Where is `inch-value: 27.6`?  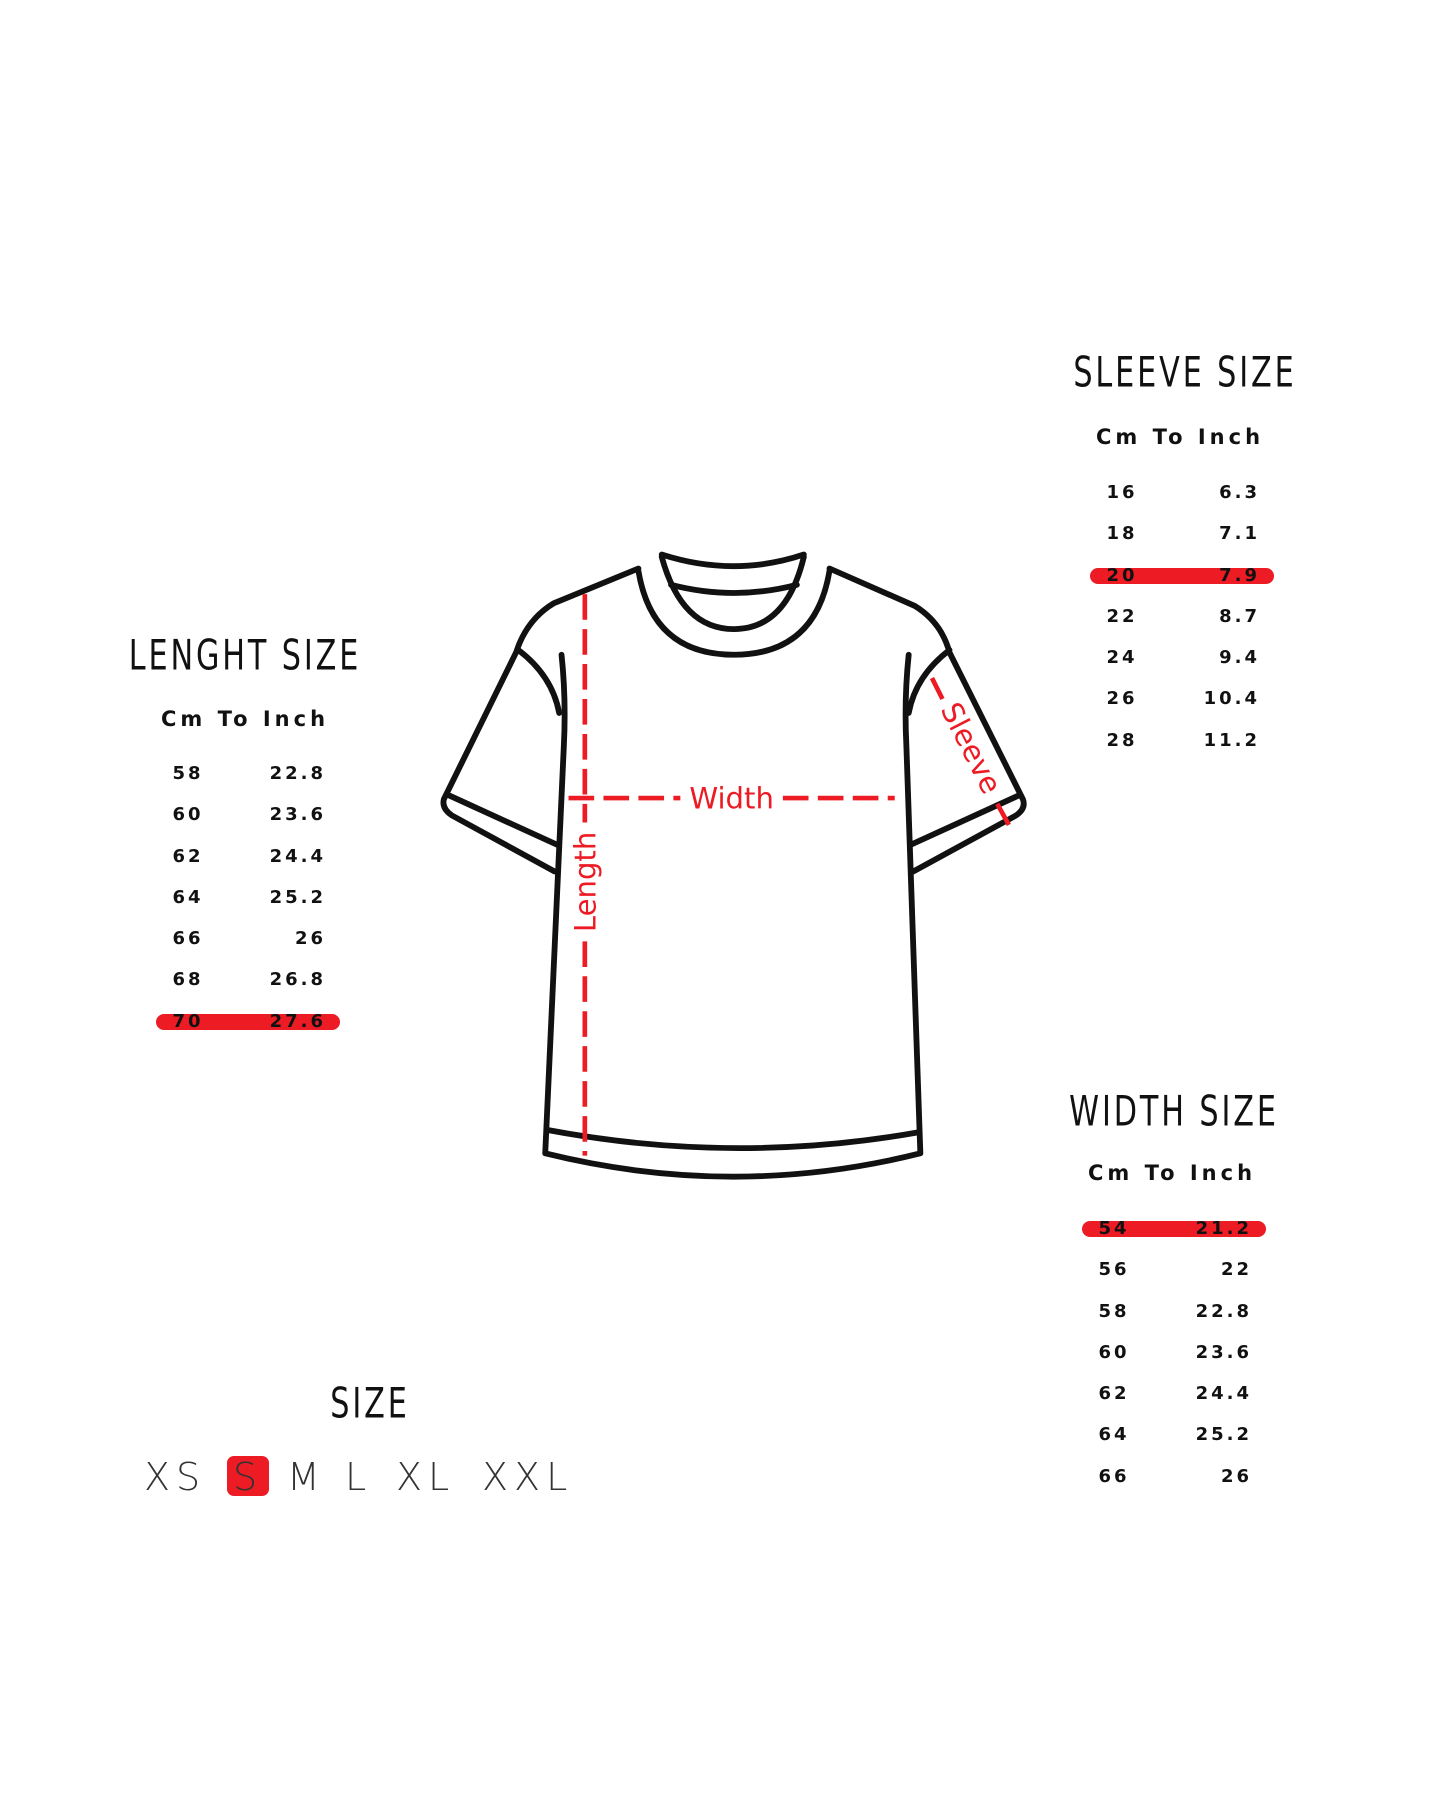 inch-value: 27.6 is located at coordinates (297, 1021).